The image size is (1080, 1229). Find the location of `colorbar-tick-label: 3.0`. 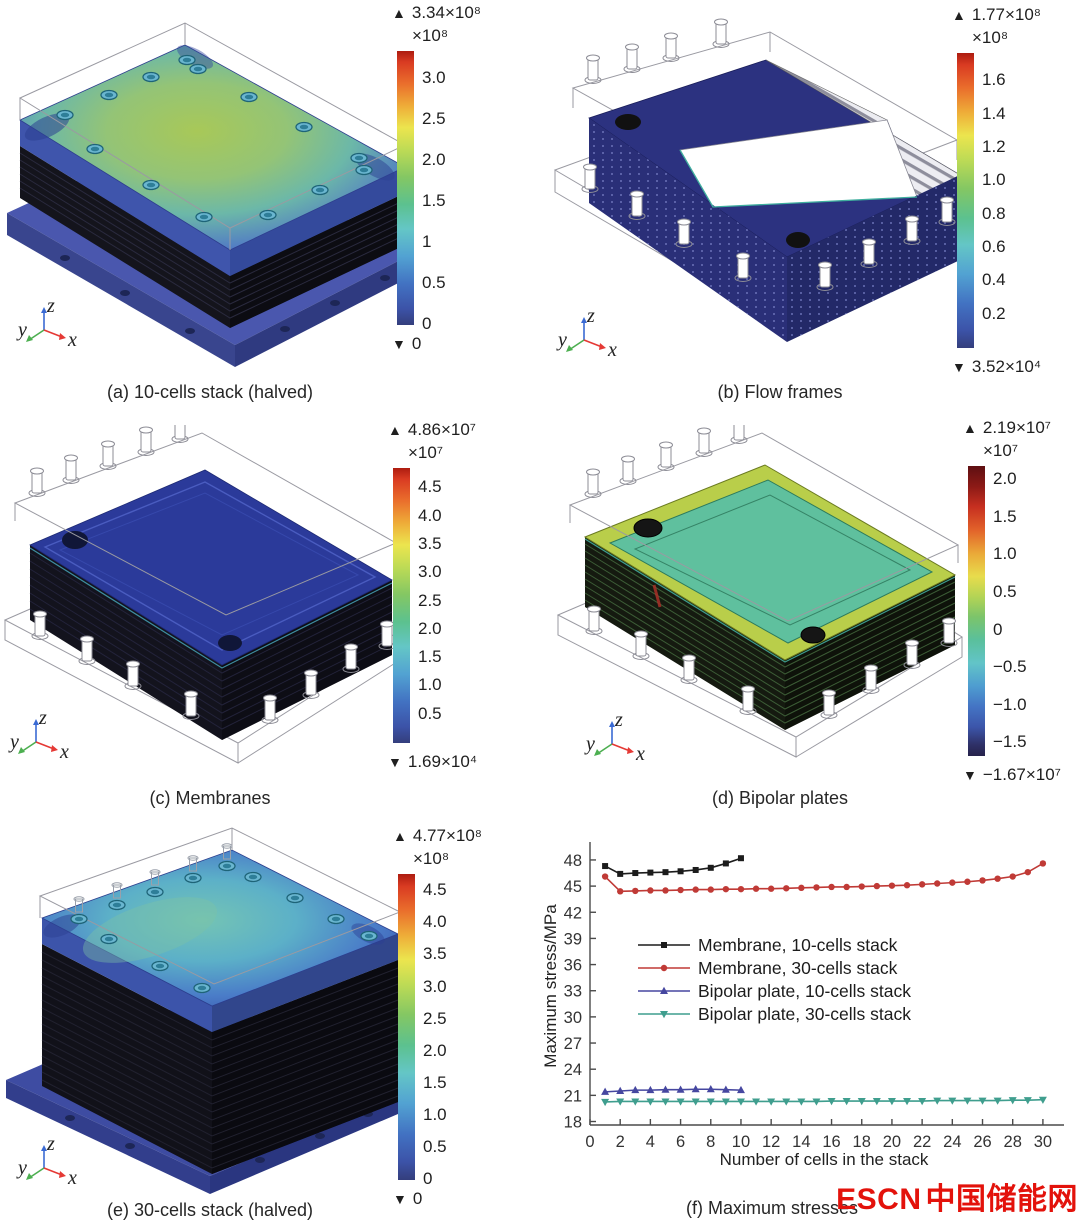

colorbar-tick-label: 3.0 is located at coordinates (434, 77).